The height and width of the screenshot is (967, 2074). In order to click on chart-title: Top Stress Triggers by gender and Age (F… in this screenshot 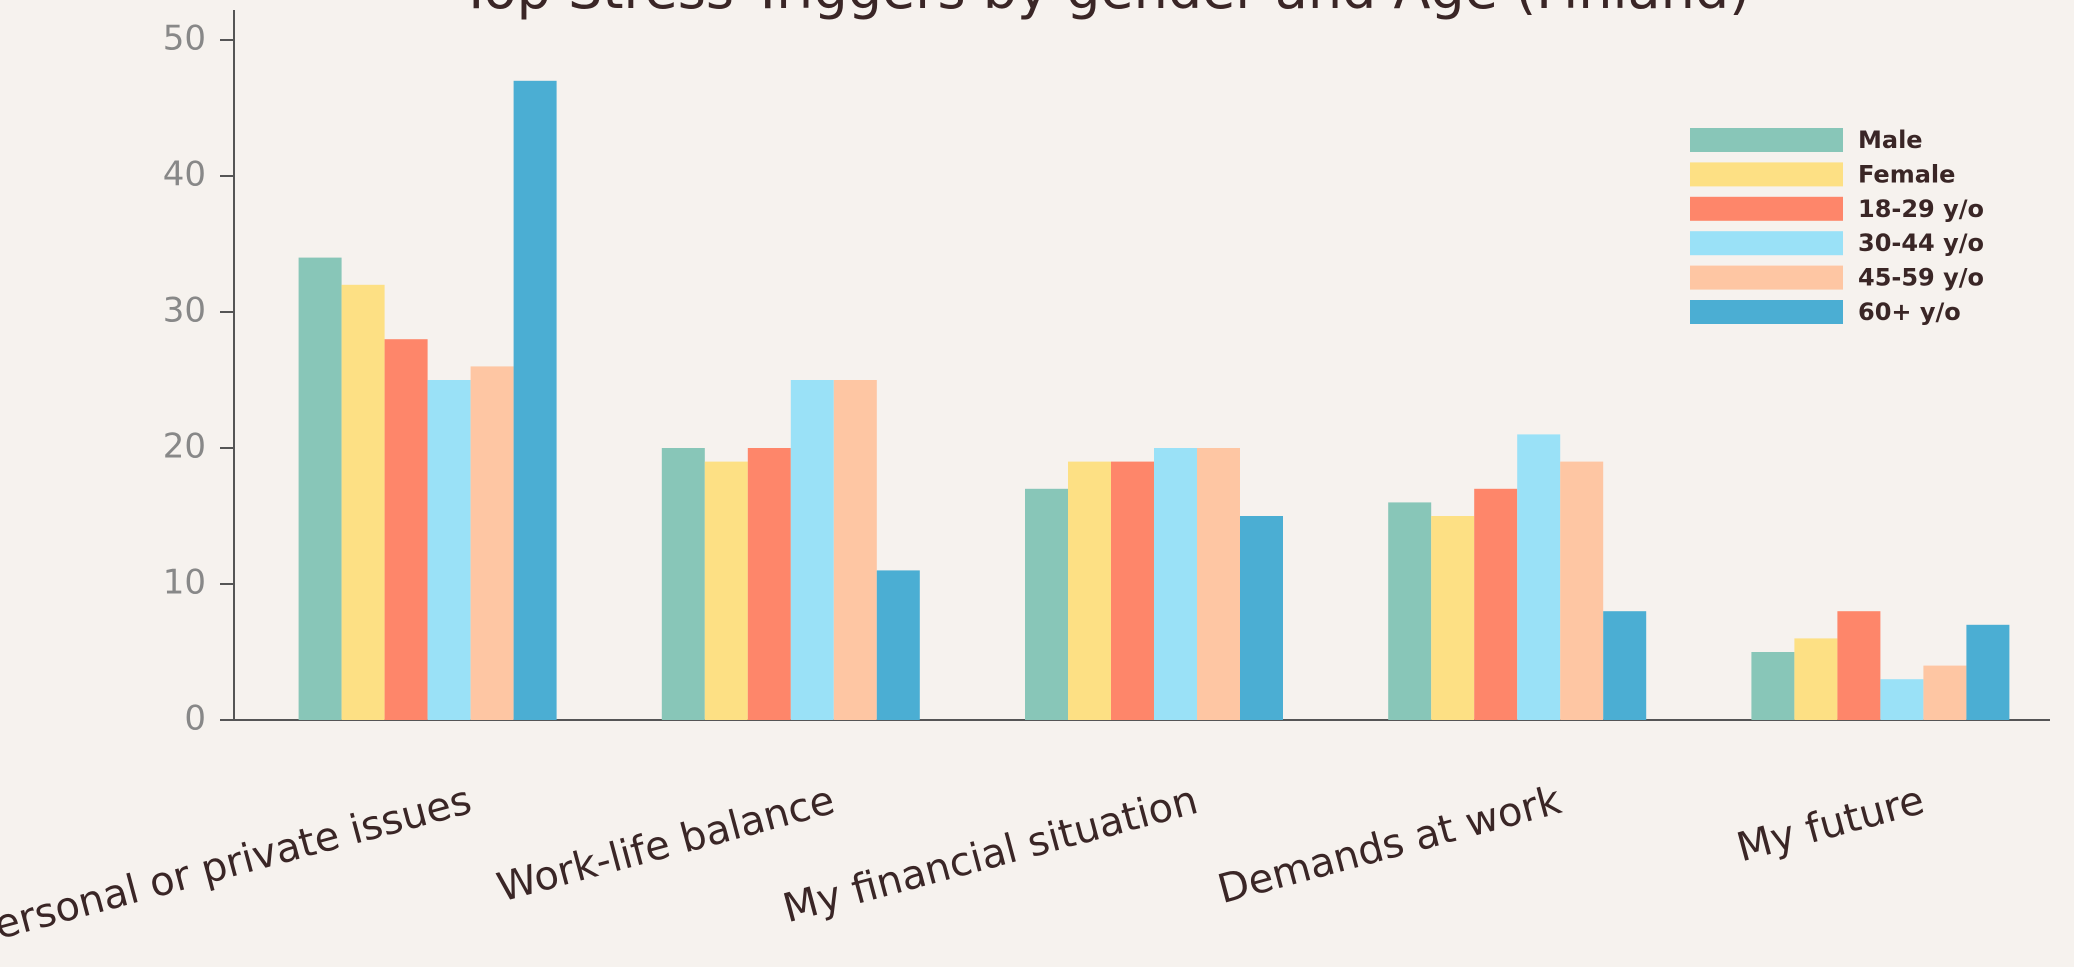, I will do `click(1104, 10)`.